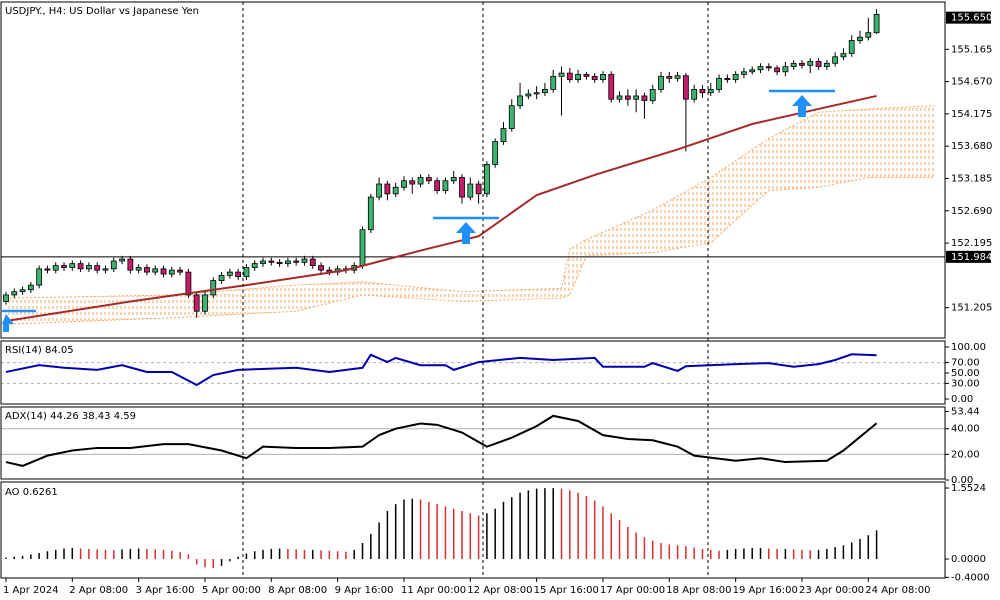 The width and height of the screenshot is (1000, 600). What do you see at coordinates (971, 308) in the screenshot?
I see `y-tick-label: 151.205` at bounding box center [971, 308].